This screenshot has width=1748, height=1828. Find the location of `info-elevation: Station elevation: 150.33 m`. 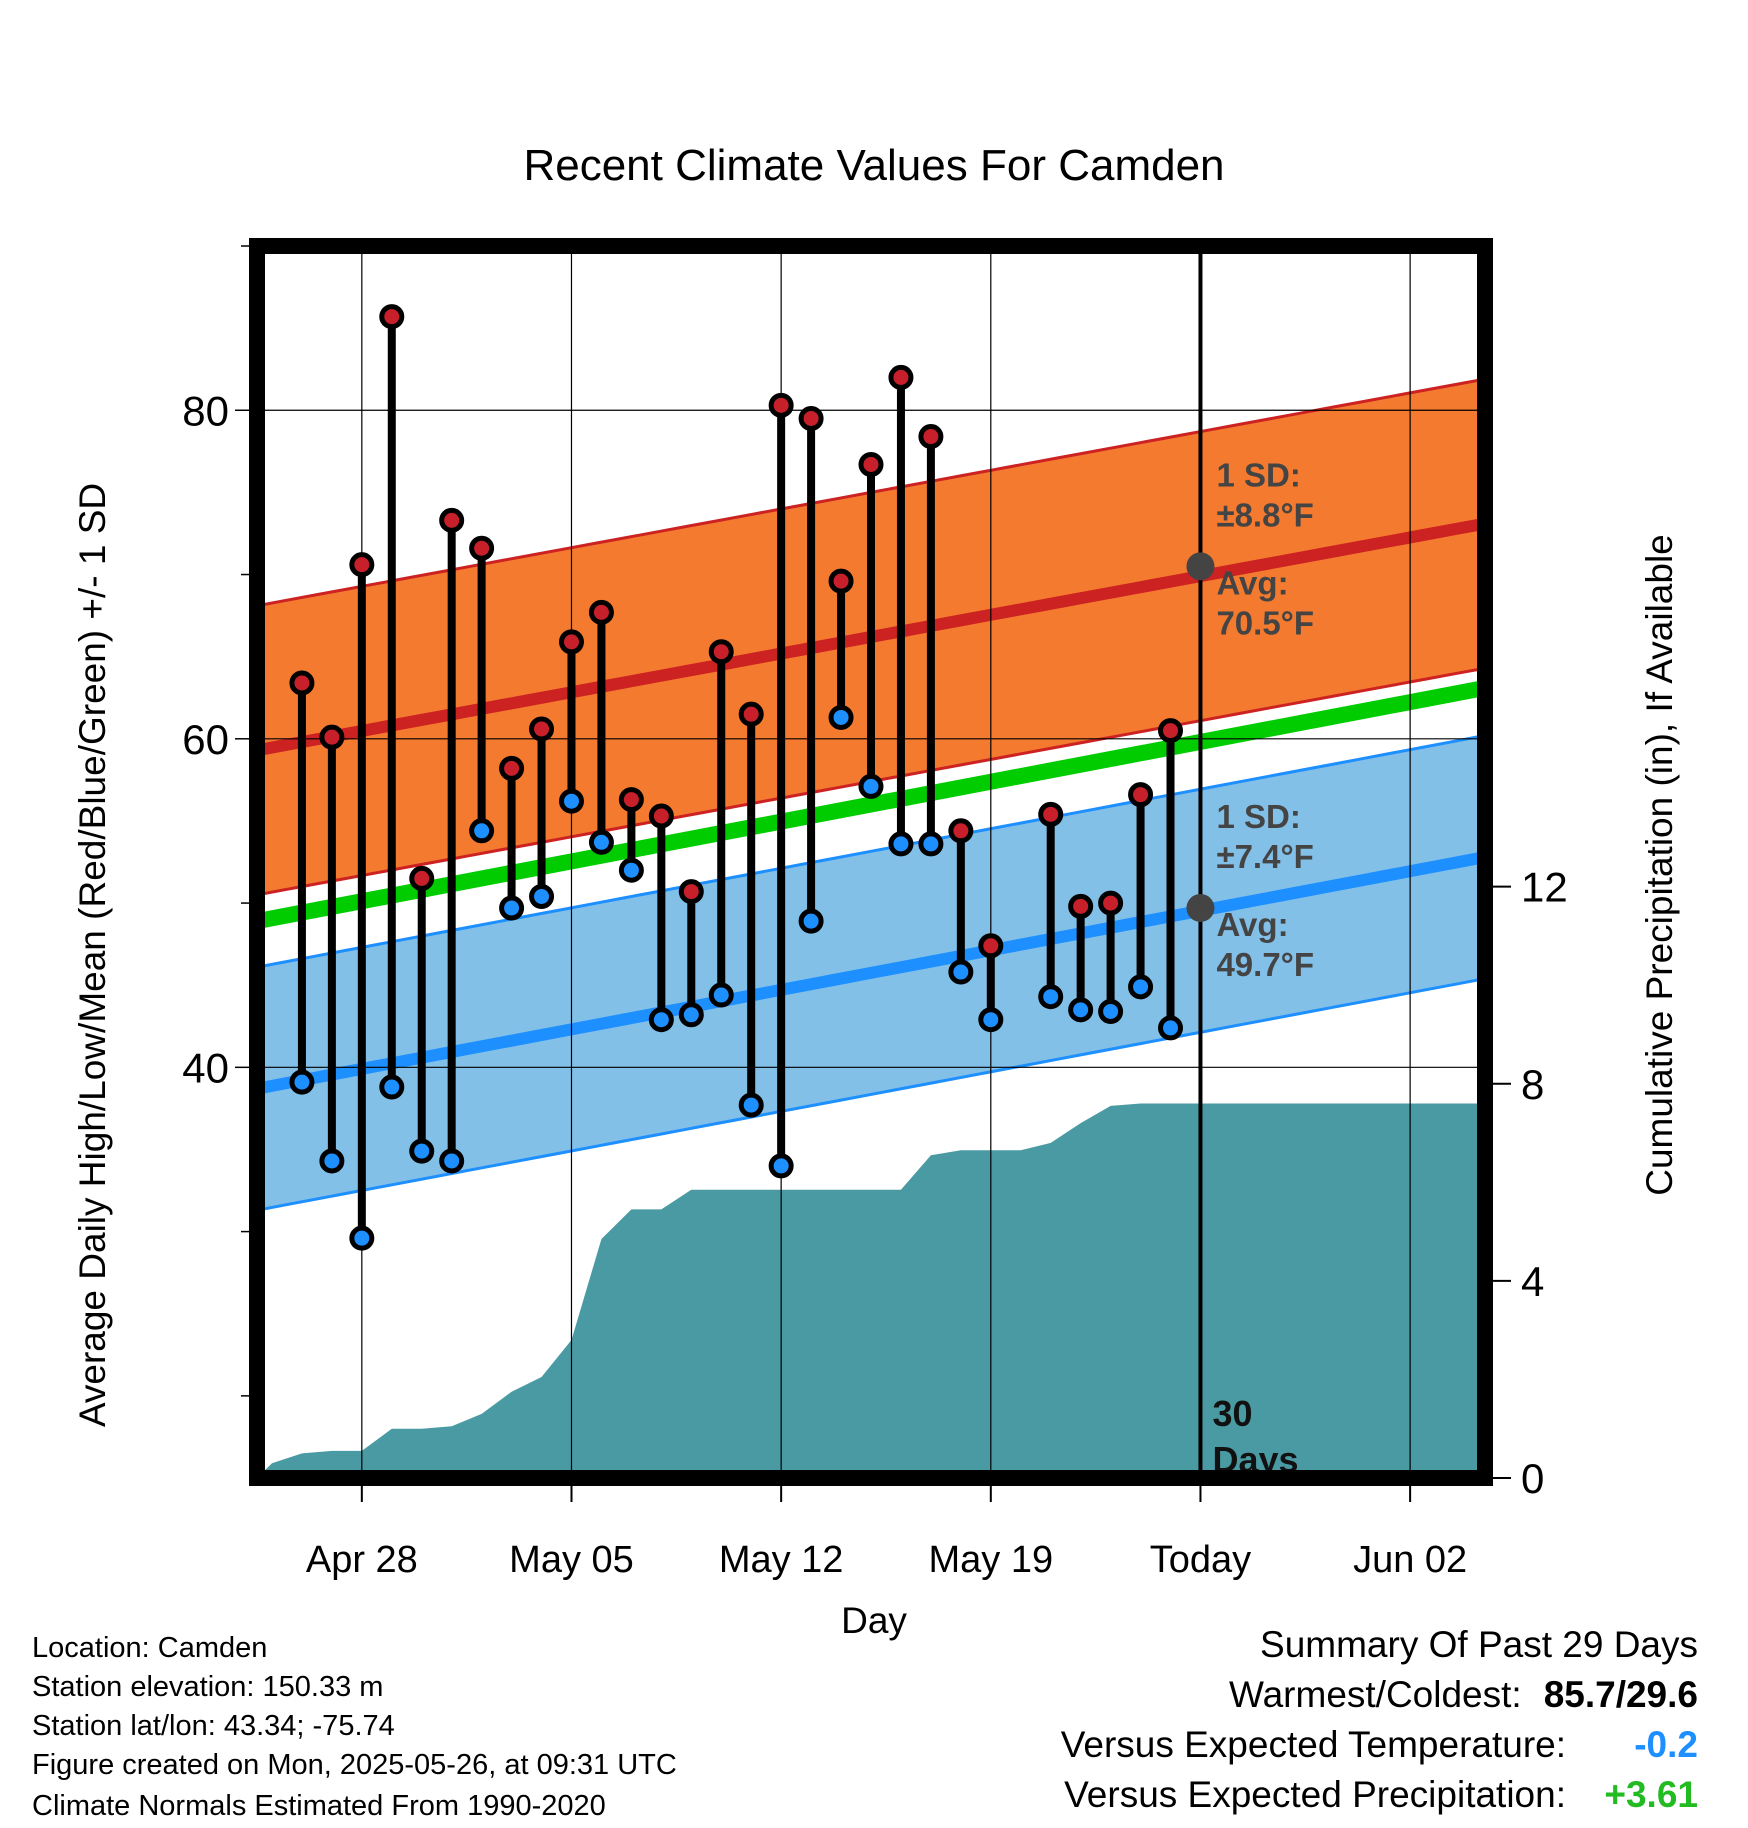

info-elevation: Station elevation: 150.33 m is located at coordinates (208, 1687).